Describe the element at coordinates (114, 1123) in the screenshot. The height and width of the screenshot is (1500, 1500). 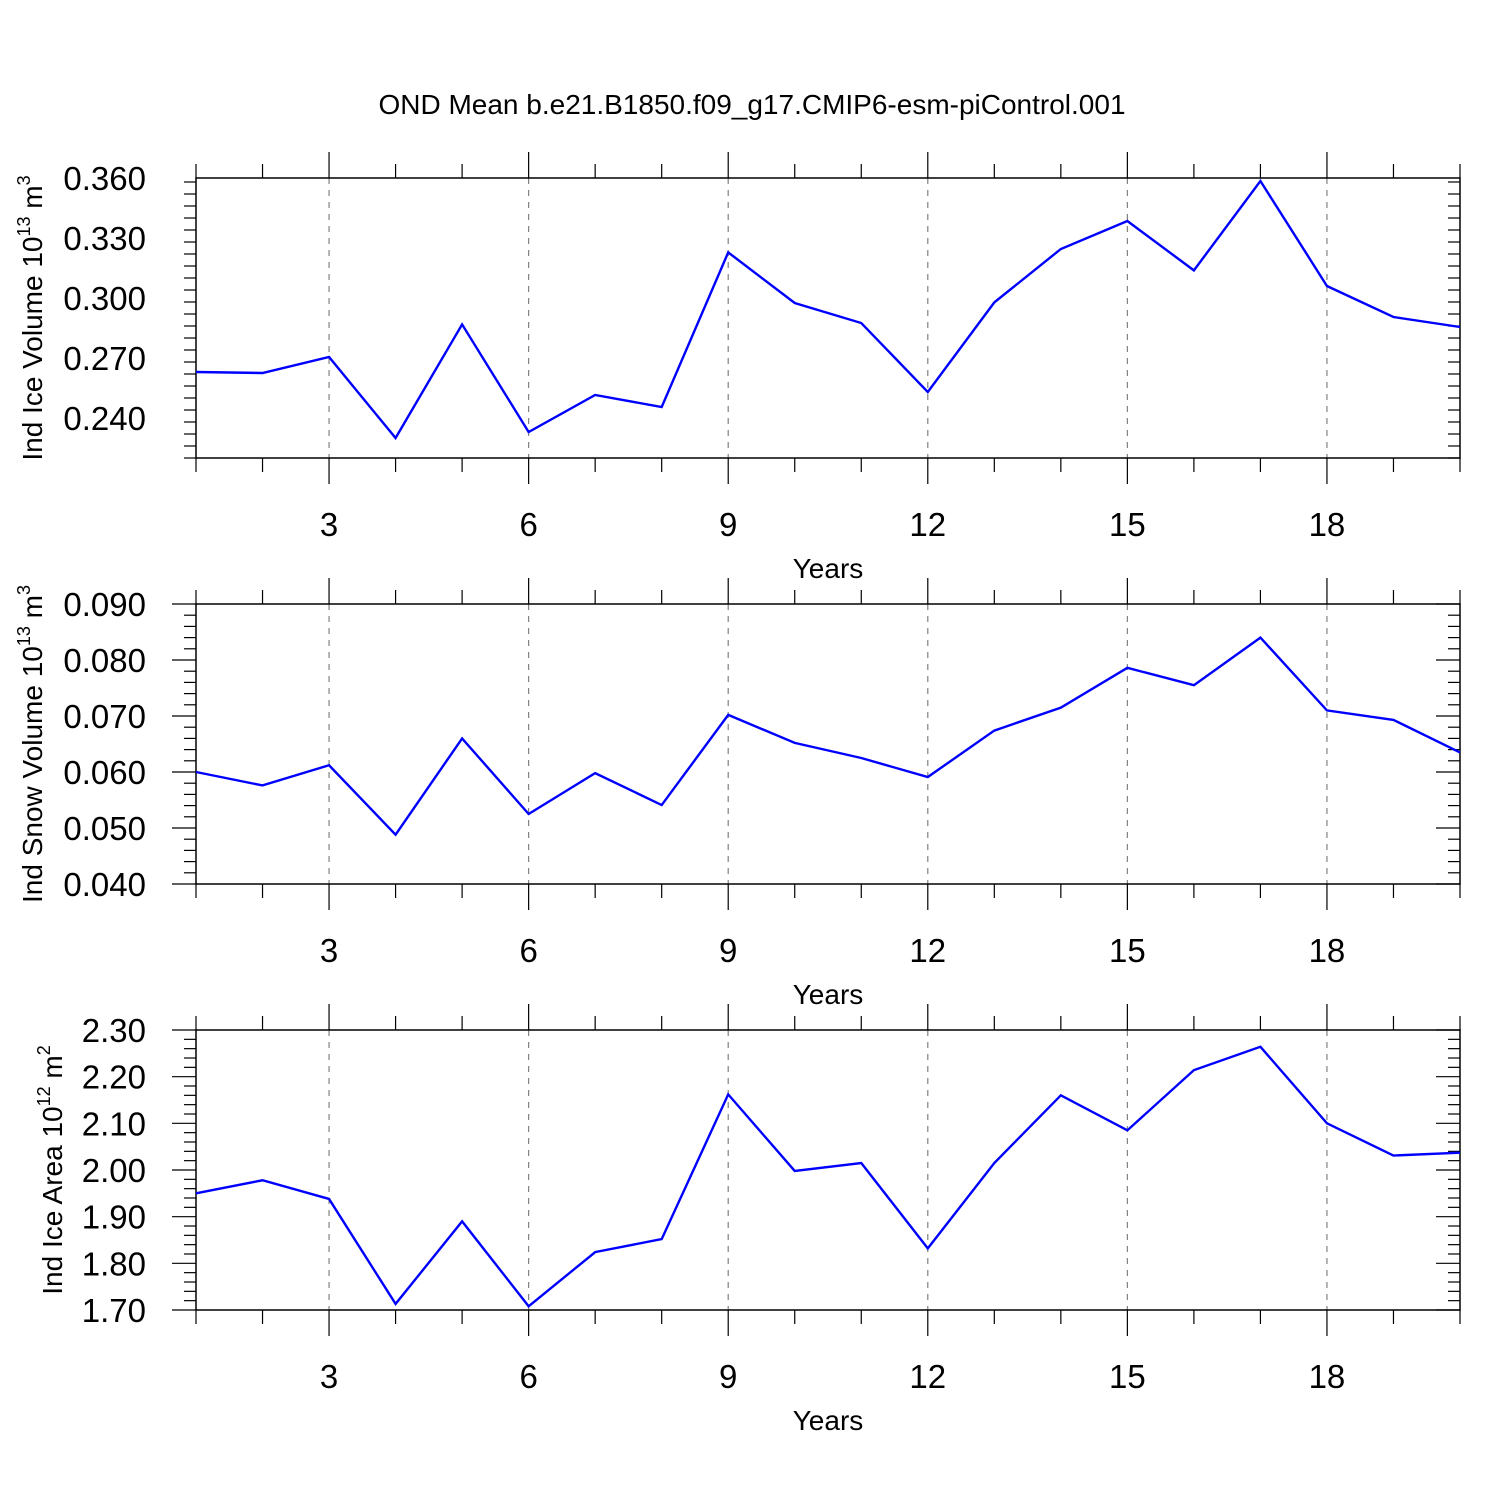
I see `y-tick-label: 2.10` at that location.